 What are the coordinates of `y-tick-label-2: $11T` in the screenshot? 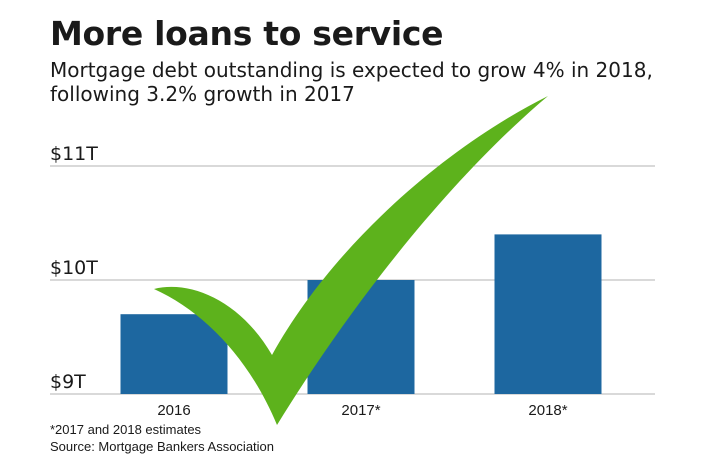 It's located at (74, 154).